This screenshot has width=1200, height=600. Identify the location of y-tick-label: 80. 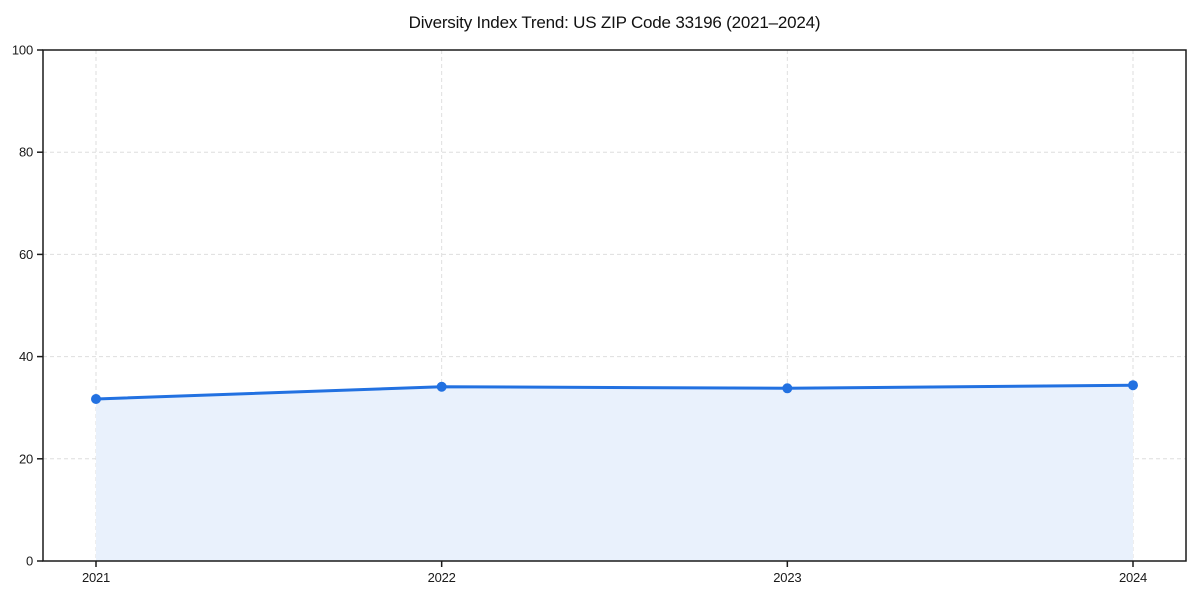
(26, 152).